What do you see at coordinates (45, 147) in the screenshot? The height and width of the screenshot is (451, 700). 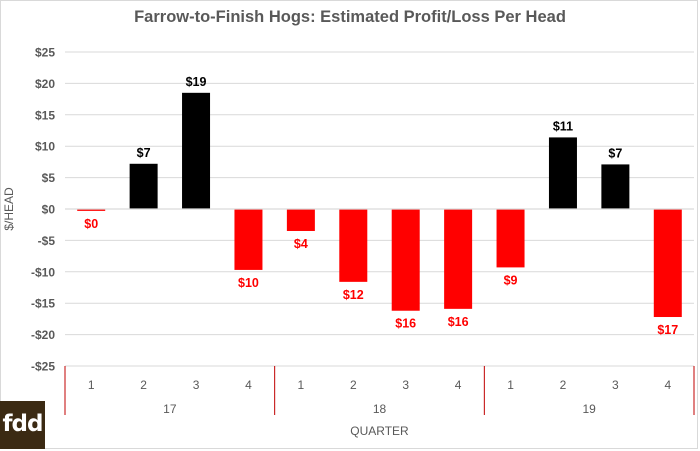 I see `y-tick-label: $10` at bounding box center [45, 147].